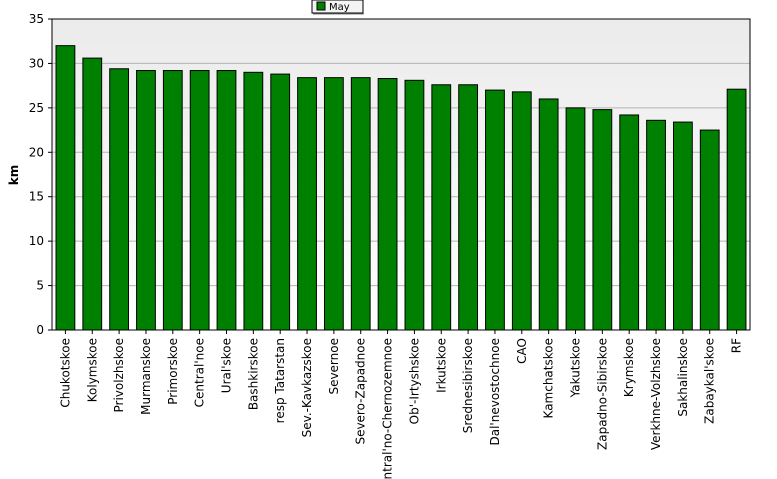 Image resolution: width=777 pixels, height=479 pixels. What do you see at coordinates (441, 365) in the screenshot?
I see `x-tick-label: Irkutskoe` at bounding box center [441, 365].